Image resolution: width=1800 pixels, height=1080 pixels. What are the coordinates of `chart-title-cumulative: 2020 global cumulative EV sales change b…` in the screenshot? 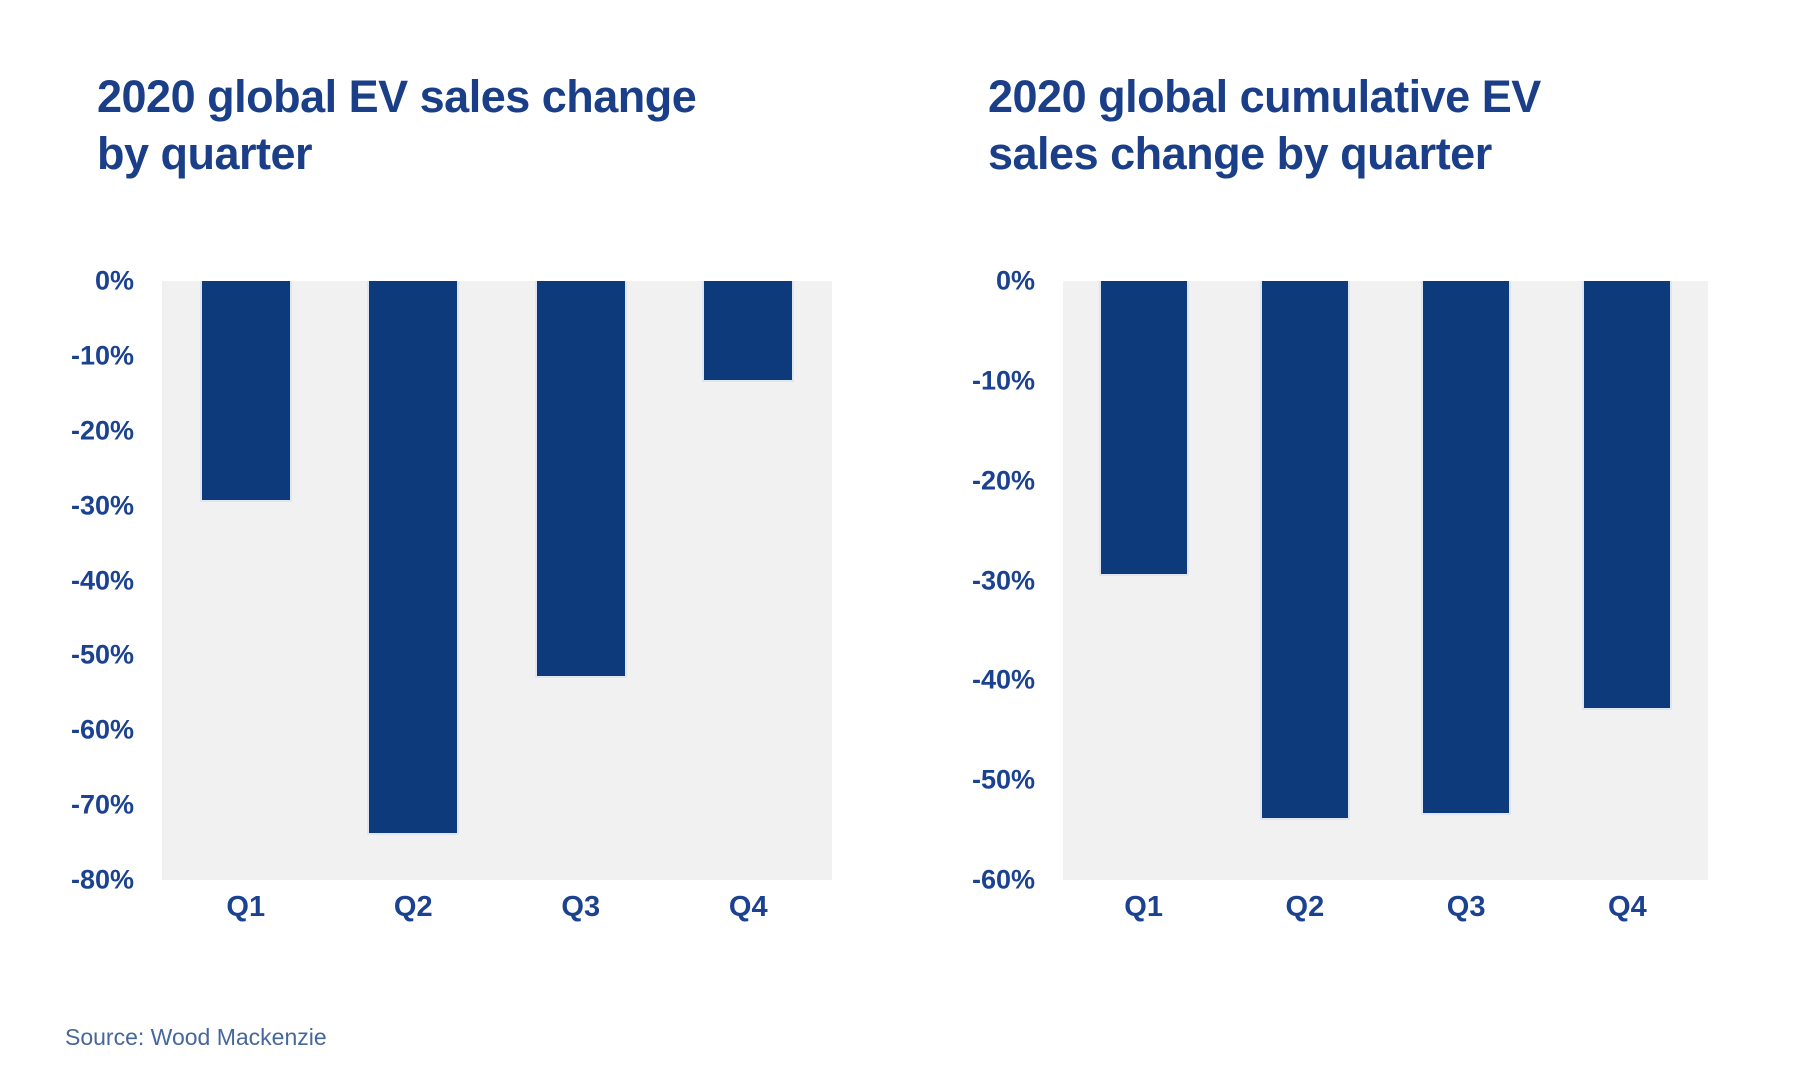 It's located at (1264, 125).